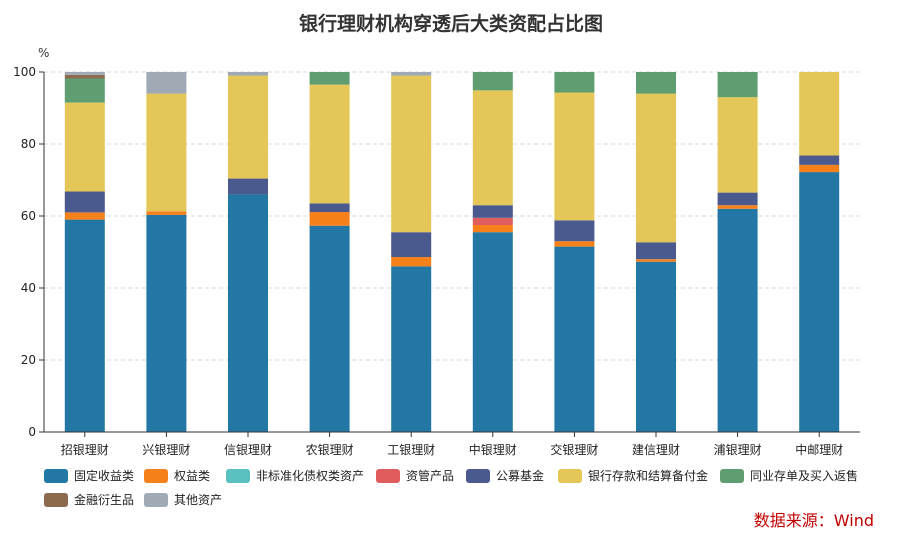 This screenshot has height=540, width=902. What do you see at coordinates (814, 520) in the screenshot?
I see `source-note: 数据来源：Wind` at bounding box center [814, 520].